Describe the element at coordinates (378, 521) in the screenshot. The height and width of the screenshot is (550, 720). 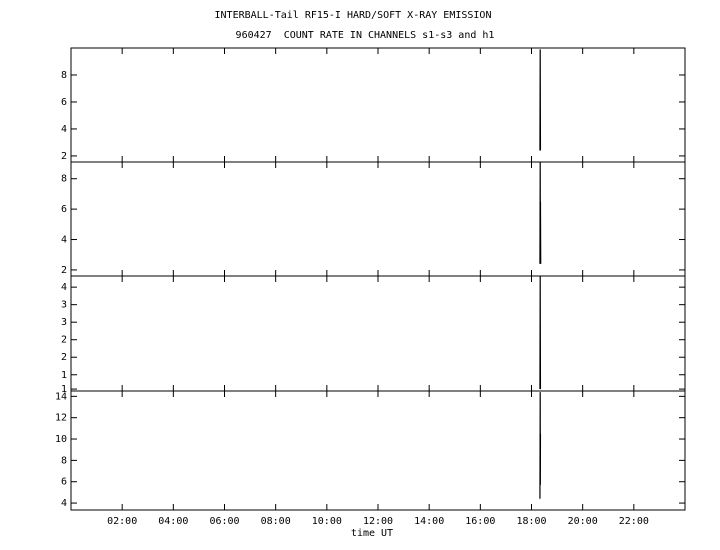
I see `x-tick-label: 12:00` at that location.